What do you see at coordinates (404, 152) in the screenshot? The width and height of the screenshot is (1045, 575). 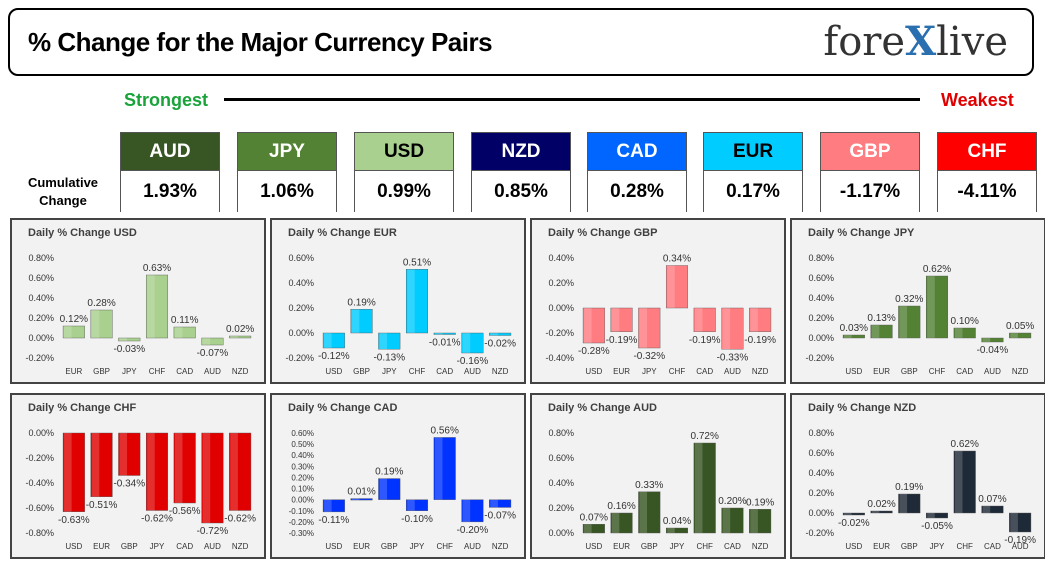 I see `currency-name: USD` at bounding box center [404, 152].